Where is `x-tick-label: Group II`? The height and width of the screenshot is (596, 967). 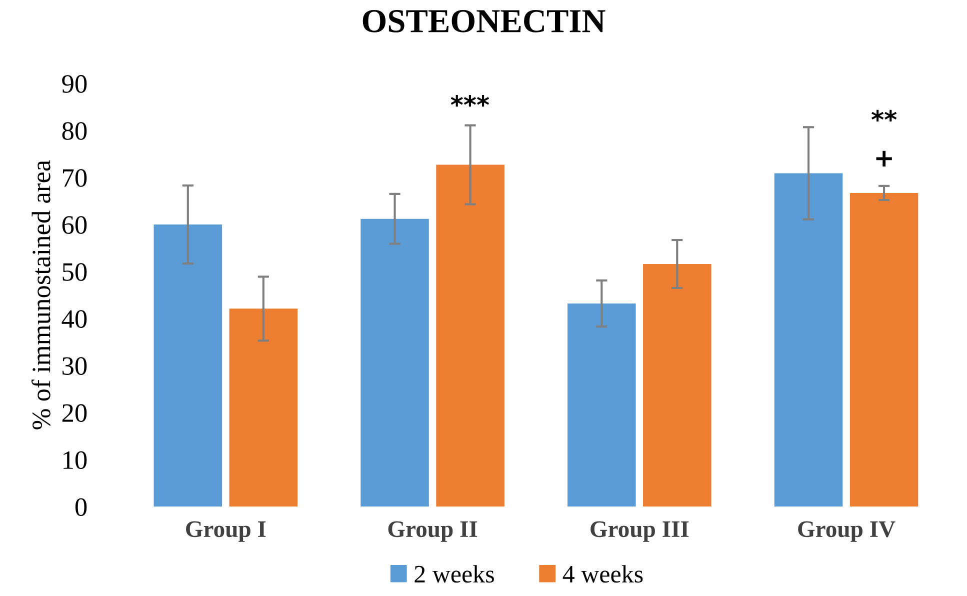 x-tick-label: Group II is located at coordinates (433, 531).